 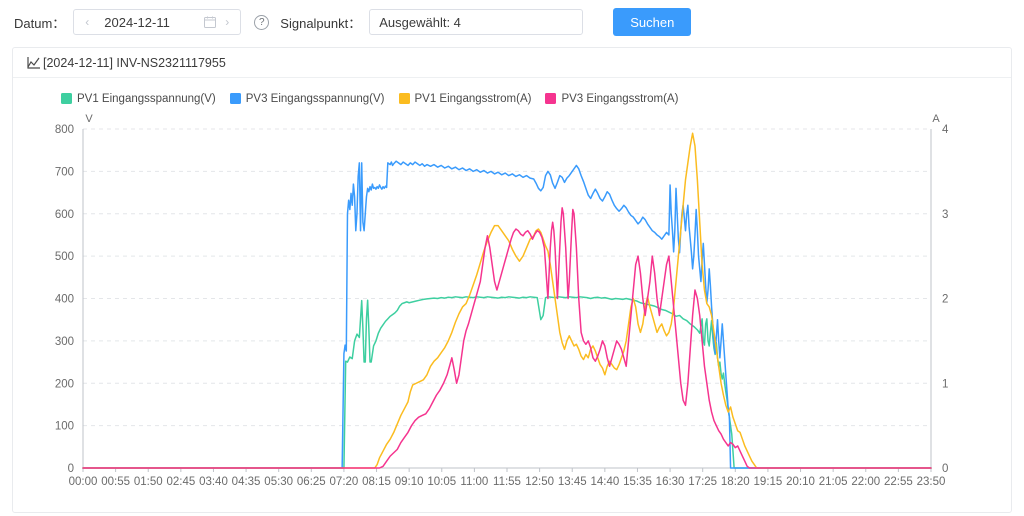 What do you see at coordinates (702, 482) in the screenshot?
I see `x-axis-tick-label: 17:25` at bounding box center [702, 482].